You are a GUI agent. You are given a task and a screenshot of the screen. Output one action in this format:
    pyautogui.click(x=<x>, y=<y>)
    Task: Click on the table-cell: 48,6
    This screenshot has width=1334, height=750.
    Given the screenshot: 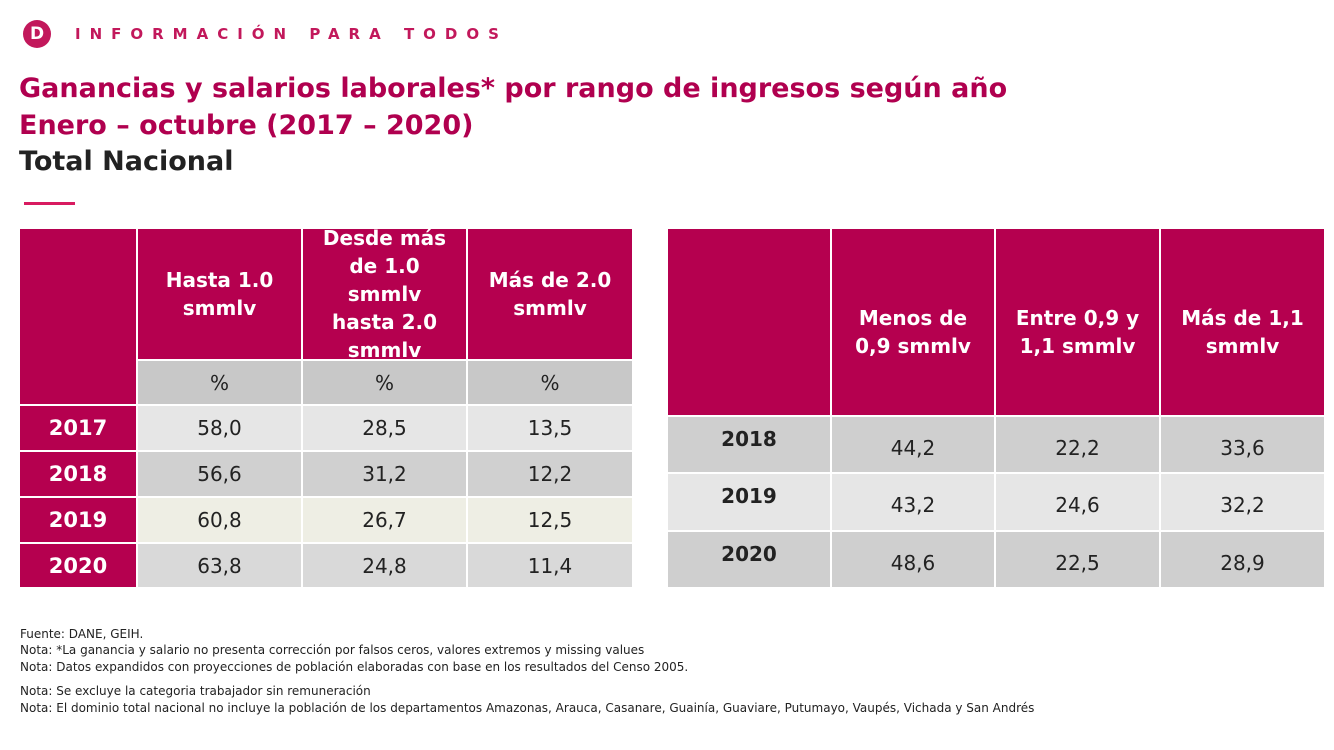 What is the action you would take?
    pyautogui.click(x=913, y=559)
    